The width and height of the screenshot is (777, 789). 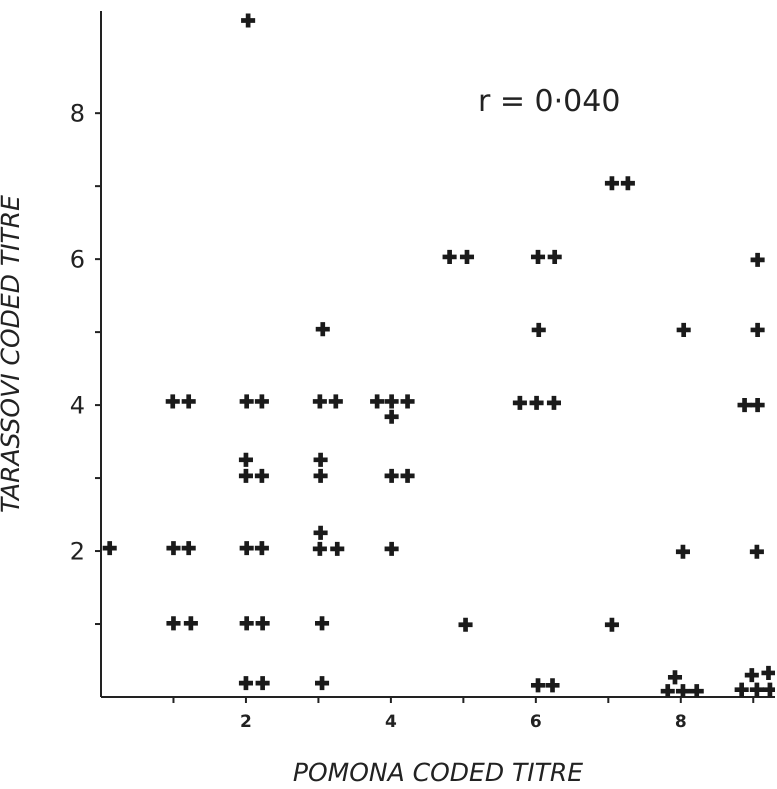 What do you see at coordinates (77, 260) in the screenshot?
I see `y-tick-label: 6` at bounding box center [77, 260].